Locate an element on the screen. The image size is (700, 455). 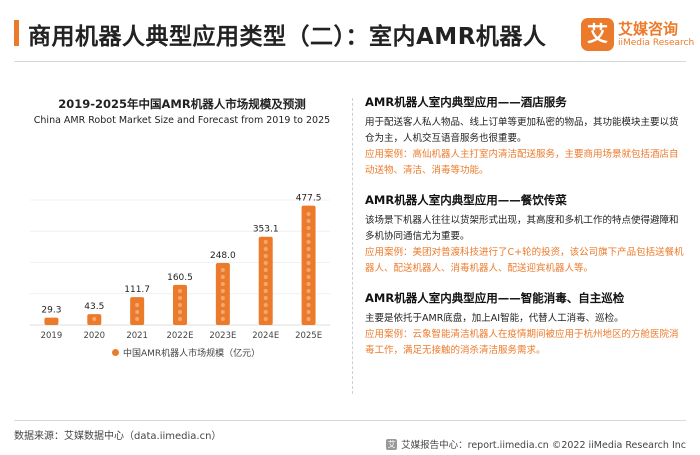
x-tick-label: 2021 is located at coordinates (137, 336).